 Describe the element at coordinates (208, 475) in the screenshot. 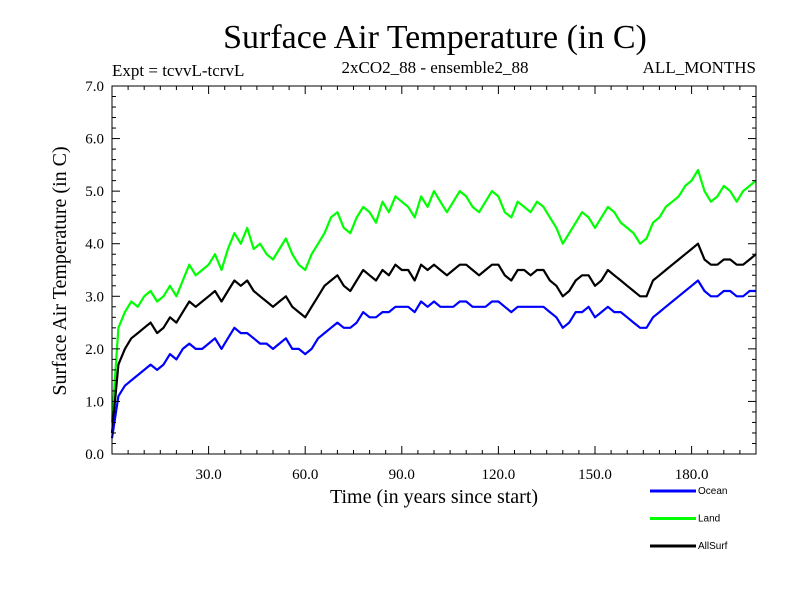

I see `x-tick-label: 30.0` at that location.